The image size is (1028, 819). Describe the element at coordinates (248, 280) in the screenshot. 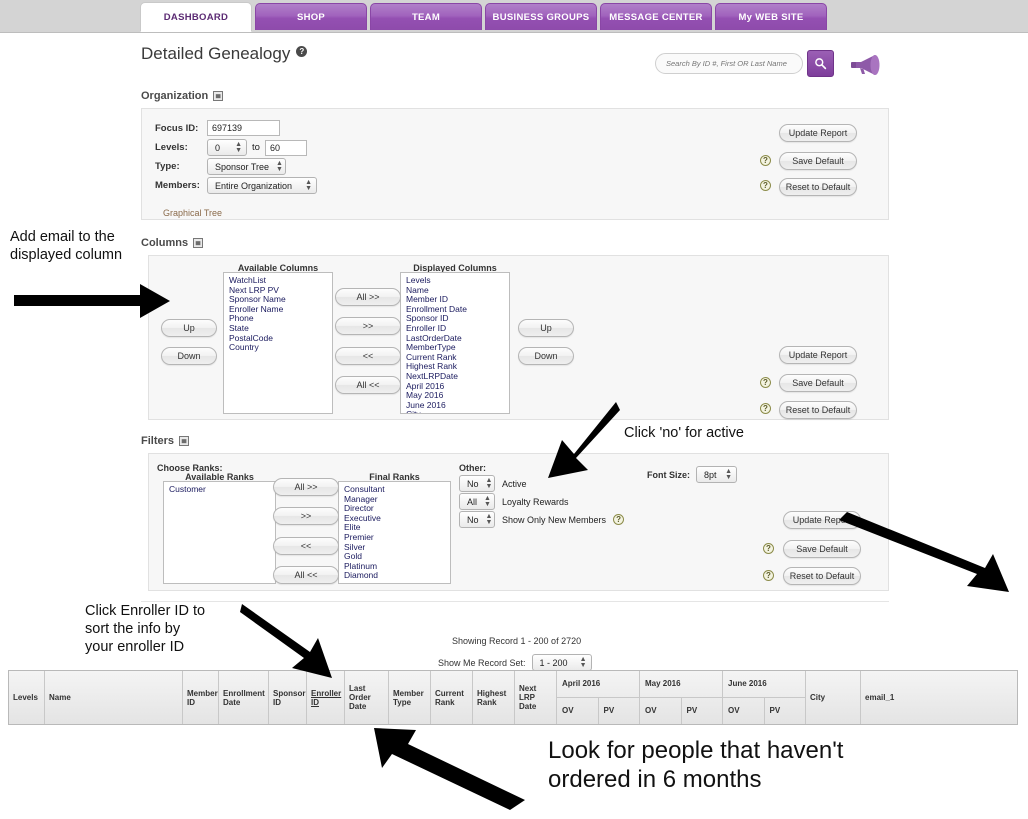

I see `list-item: WatchList` at that location.